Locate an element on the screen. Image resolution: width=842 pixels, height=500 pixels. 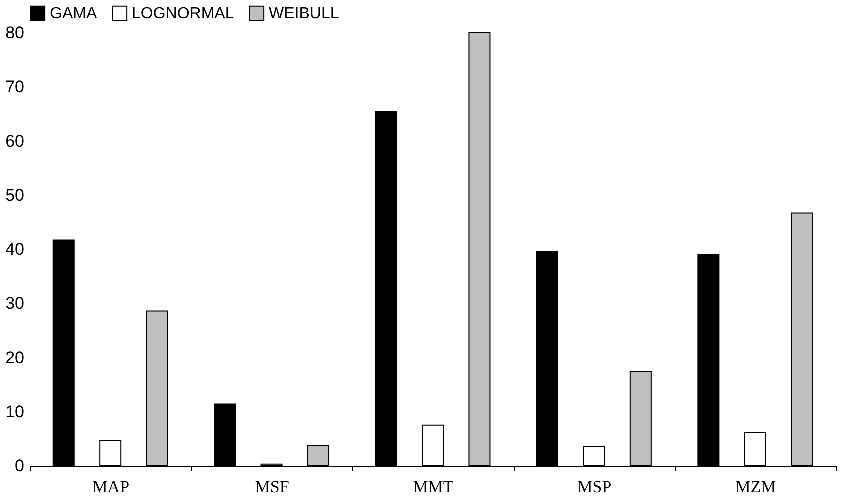
y-tick-label: 80 is located at coordinates (15, 33).